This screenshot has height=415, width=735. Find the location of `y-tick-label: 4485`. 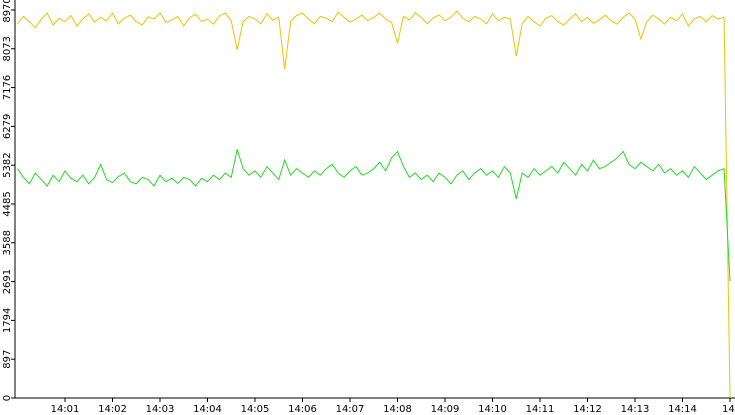

y-tick-label: 4485 is located at coordinates (7, 203).